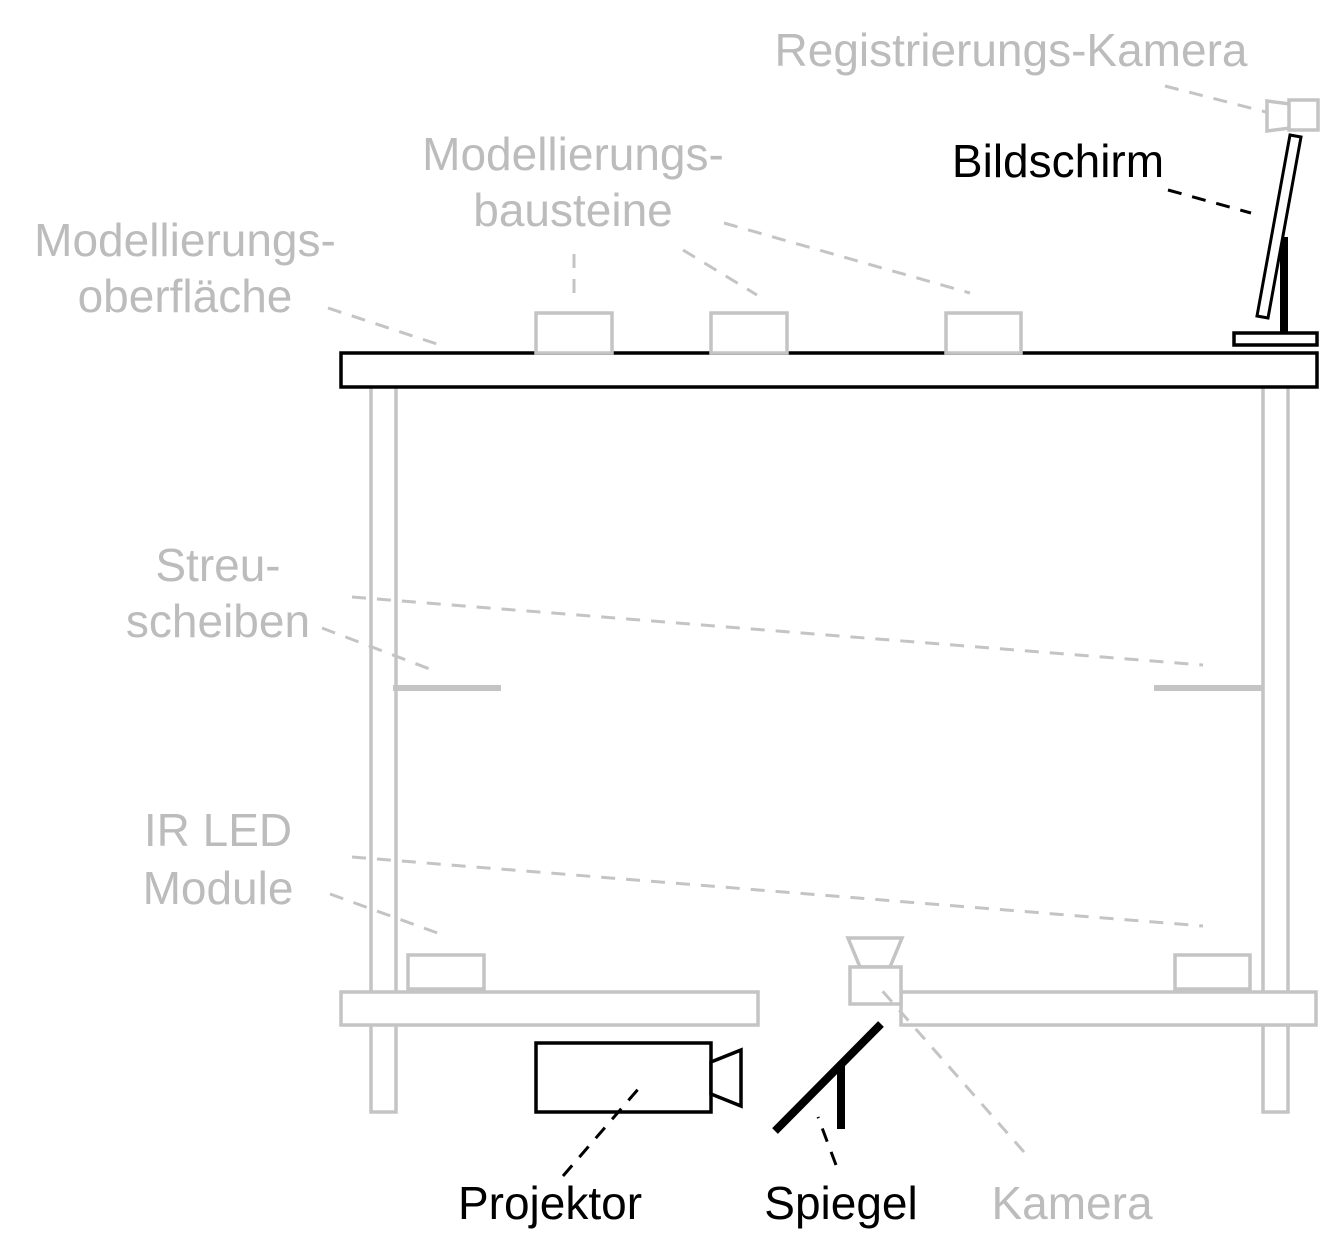 The width and height of the screenshot is (1329, 1254). Describe the element at coordinates (550, 1203) in the screenshot. I see `label-projector: Projektor` at that location.